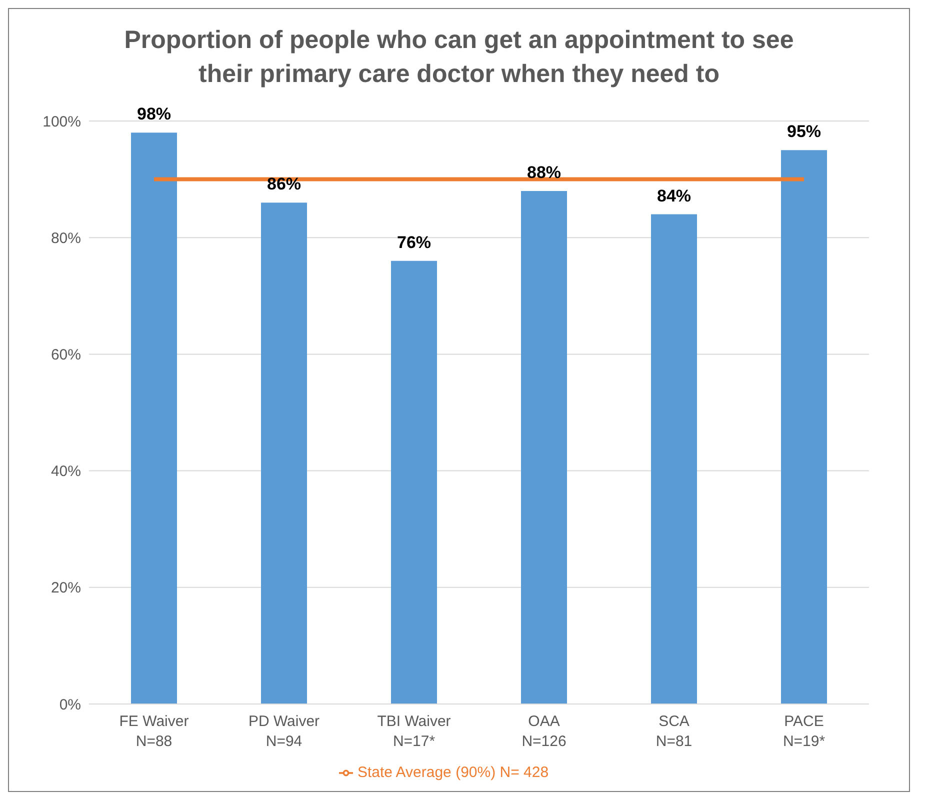 Image resolution: width=926 pixels, height=809 pixels. Describe the element at coordinates (674, 731) in the screenshot. I see `x-tick-label: SCA N=81` at that location.